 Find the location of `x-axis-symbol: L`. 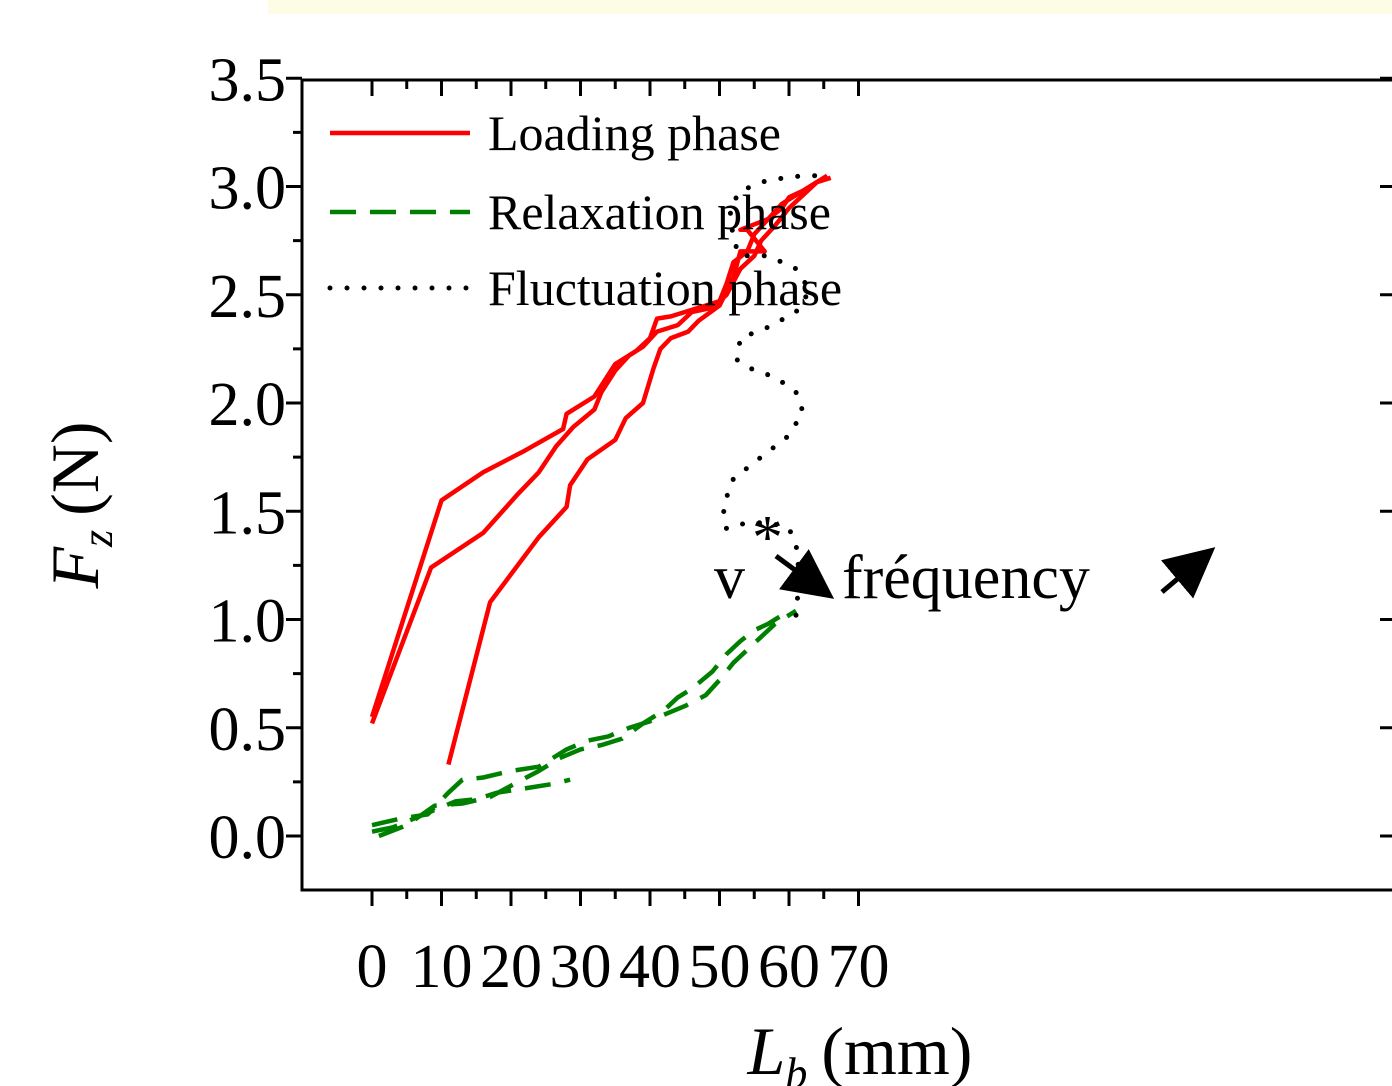

x-axis-symbol: L is located at coordinates (766, 1049).